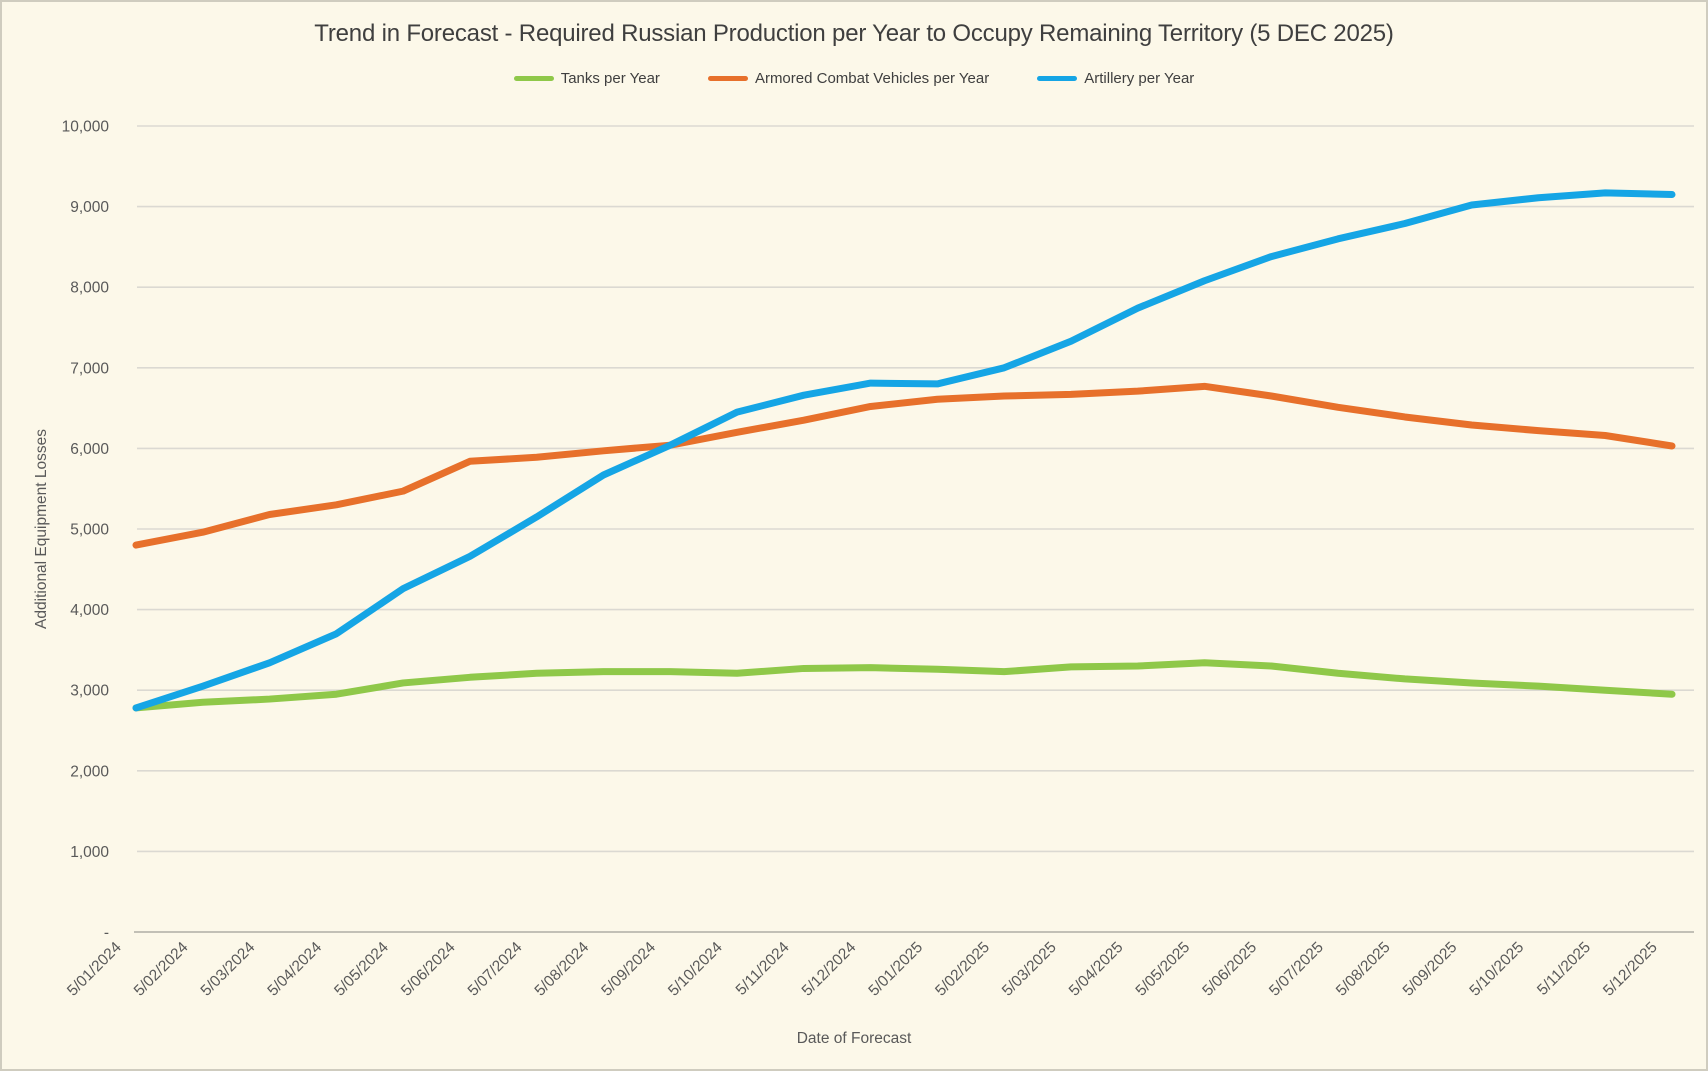 Image resolution: width=1708 pixels, height=1071 pixels. Describe the element at coordinates (1363, 969) in the screenshot. I see `x-tick-label: 5/08/2025` at that location.